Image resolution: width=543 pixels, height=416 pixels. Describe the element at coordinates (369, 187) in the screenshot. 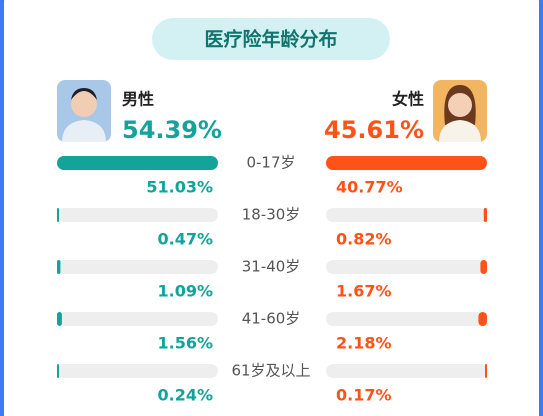

I see `value-label: 40.77%` at that location.